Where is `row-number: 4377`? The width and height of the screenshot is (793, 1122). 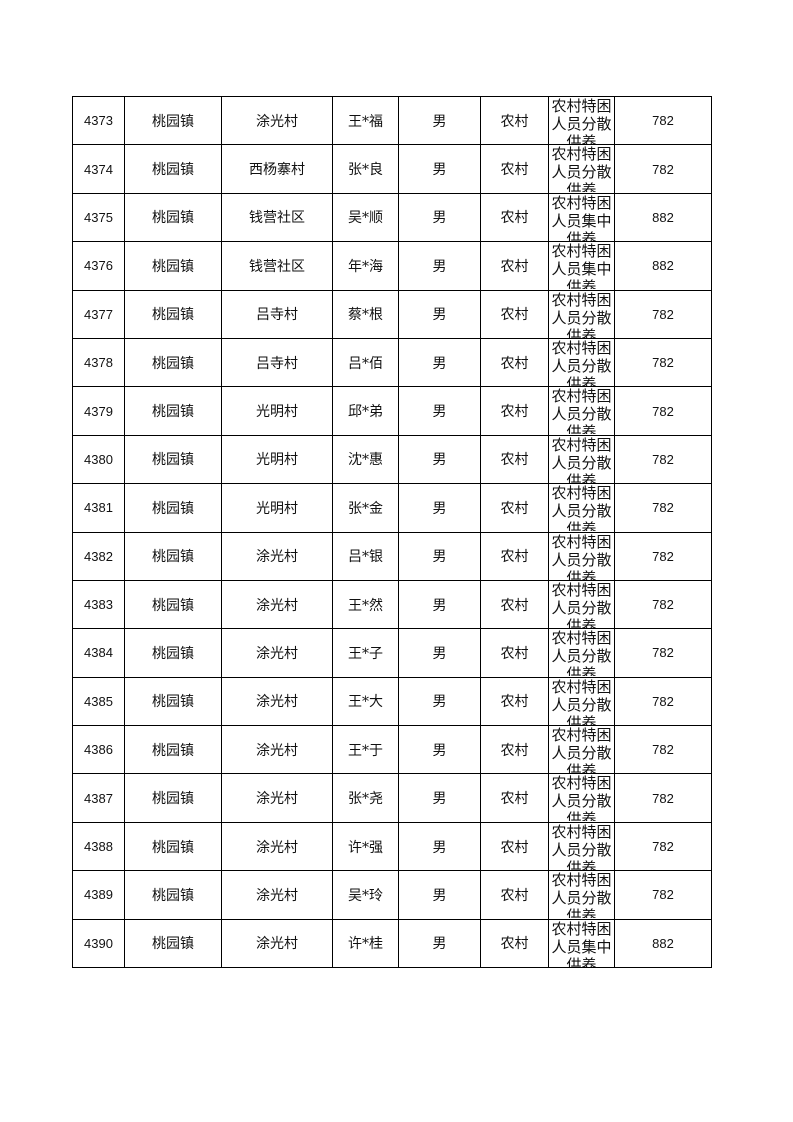 row-number: 4377 is located at coordinates (98, 314).